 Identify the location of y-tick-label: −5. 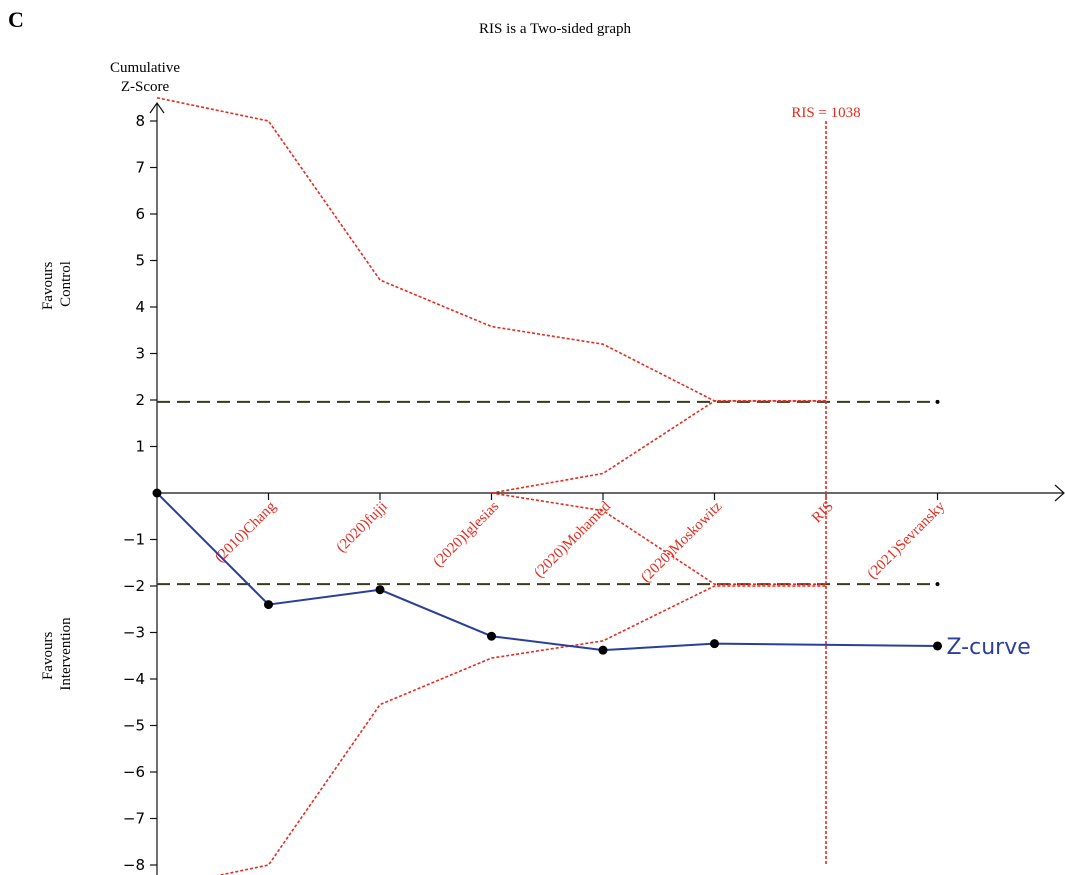
(134, 726).